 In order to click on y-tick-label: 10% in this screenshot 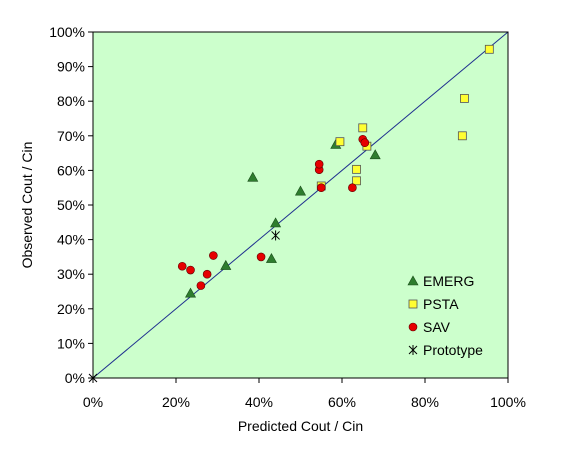, I will do `click(71, 343)`.